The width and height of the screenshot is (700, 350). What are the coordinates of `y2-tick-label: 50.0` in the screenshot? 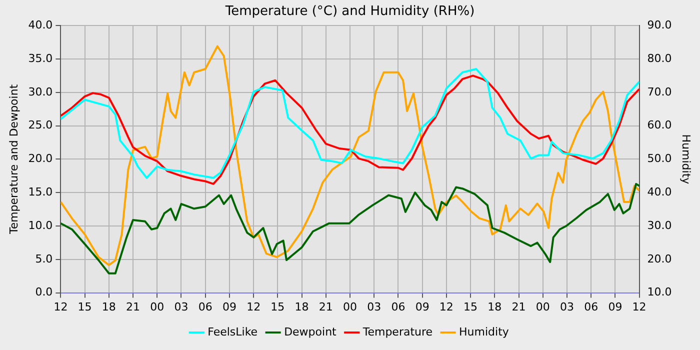 It's located at (659, 159).